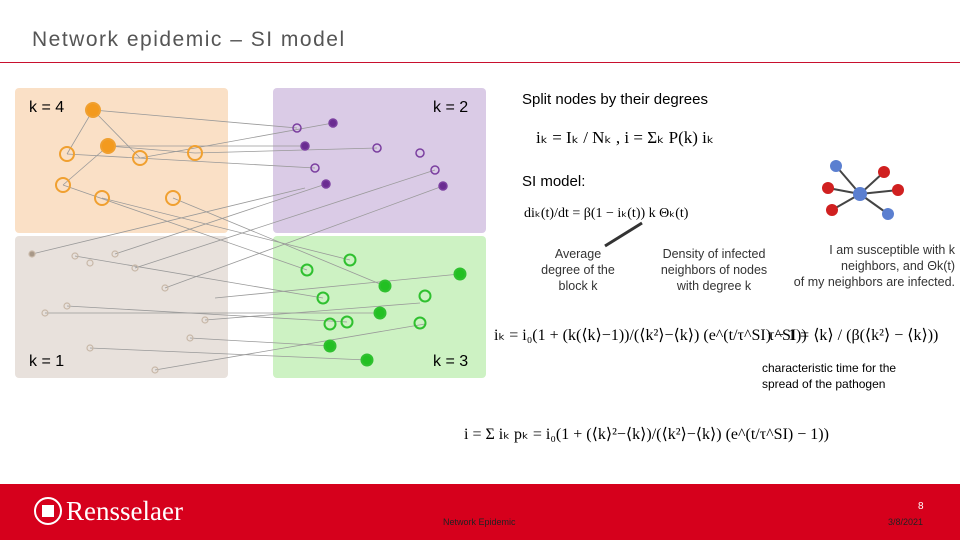 Image resolution: width=960 pixels, height=540 pixels. Describe the element at coordinates (921, 506) in the screenshot. I see `page-number: 8` at that location.